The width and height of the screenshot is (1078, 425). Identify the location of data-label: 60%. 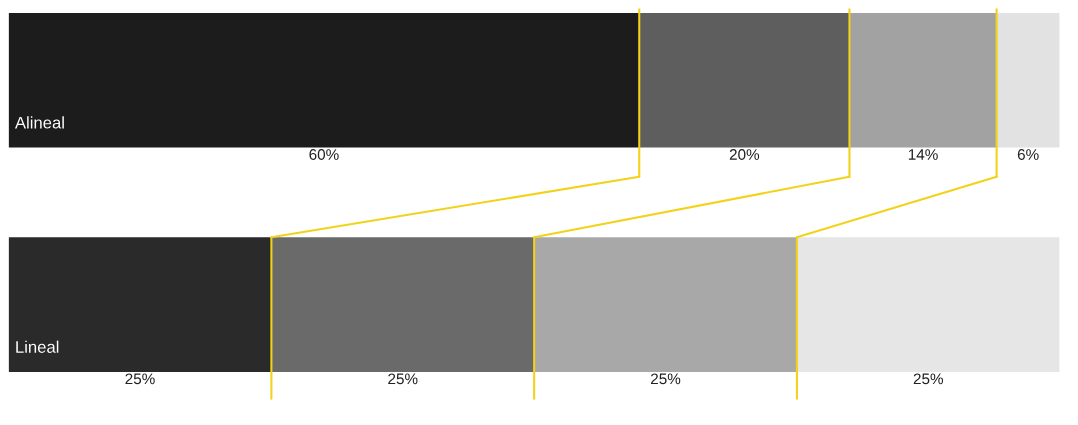
(324, 154).